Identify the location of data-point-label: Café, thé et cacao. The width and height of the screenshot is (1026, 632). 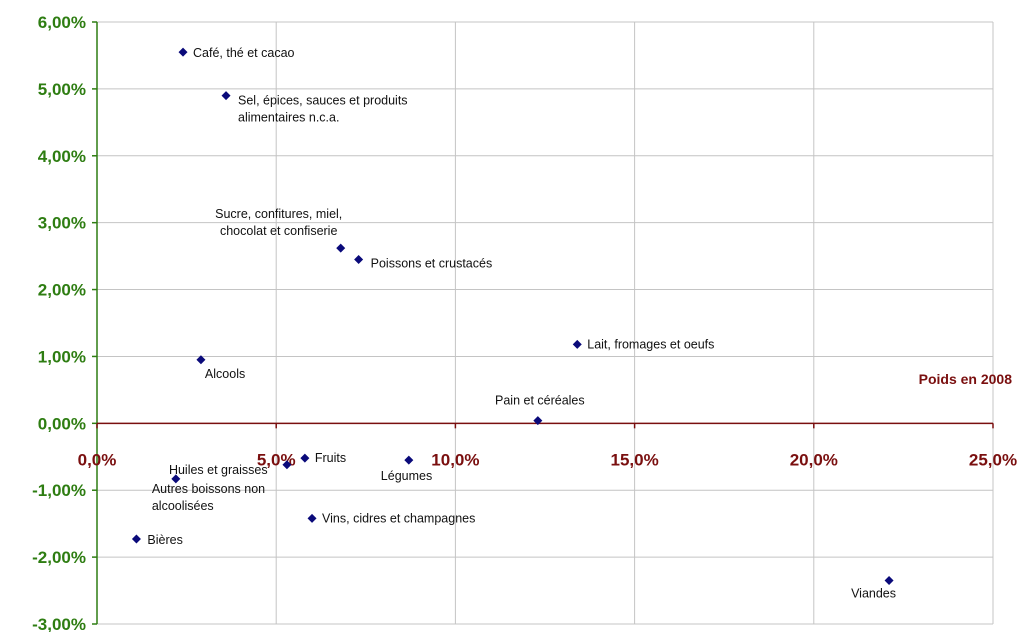
(244, 53).